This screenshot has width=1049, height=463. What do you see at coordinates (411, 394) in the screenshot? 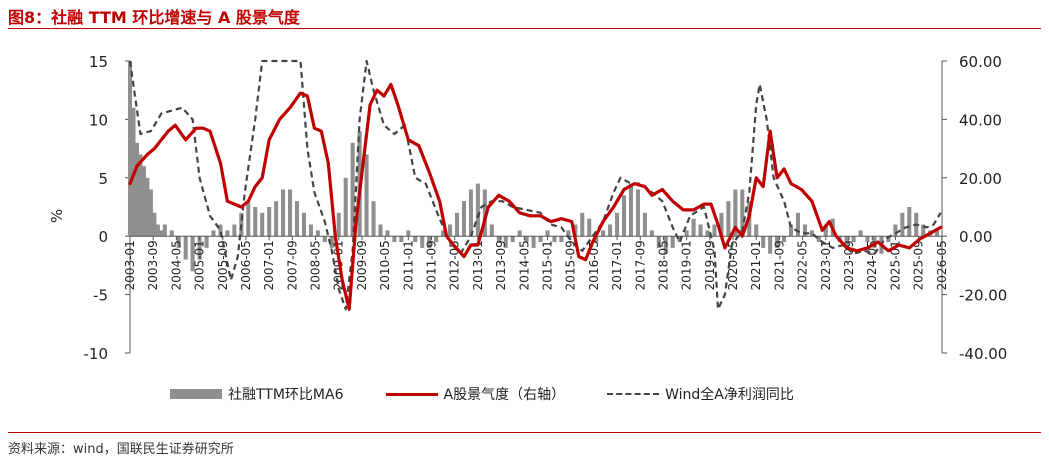
I see `legend-swatch-red-line` at bounding box center [411, 394].